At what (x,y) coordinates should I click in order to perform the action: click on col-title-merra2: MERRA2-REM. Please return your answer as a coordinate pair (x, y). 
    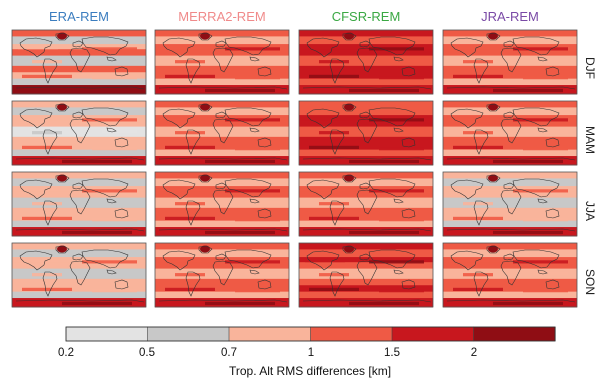
    Looking at the image, I should click on (221, 16).